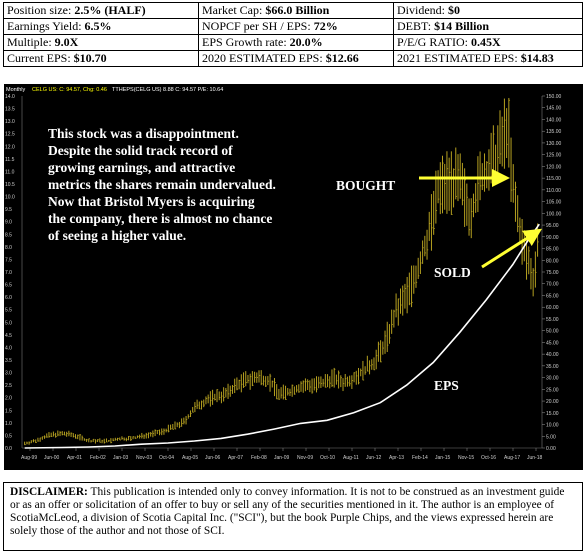  I want to click on metric-label: NOPCF per SH / EPS:, so click(258, 26).